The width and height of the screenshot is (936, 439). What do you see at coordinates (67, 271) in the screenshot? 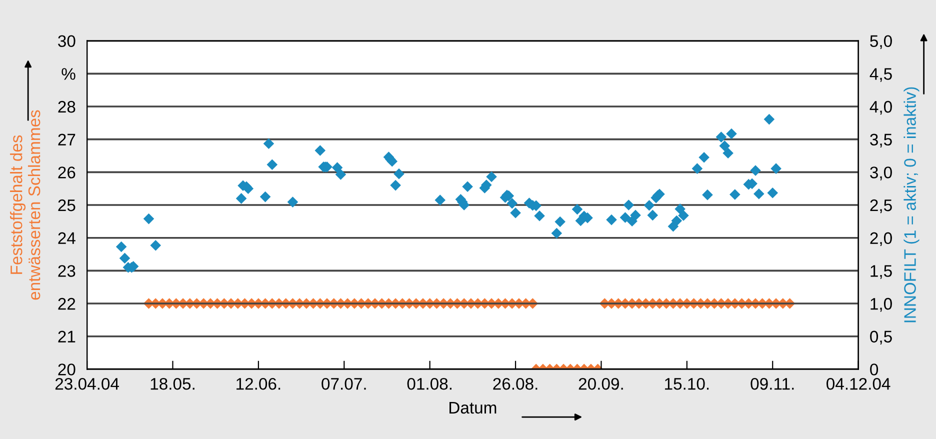
I see `y-tick-label: 23` at bounding box center [67, 271].